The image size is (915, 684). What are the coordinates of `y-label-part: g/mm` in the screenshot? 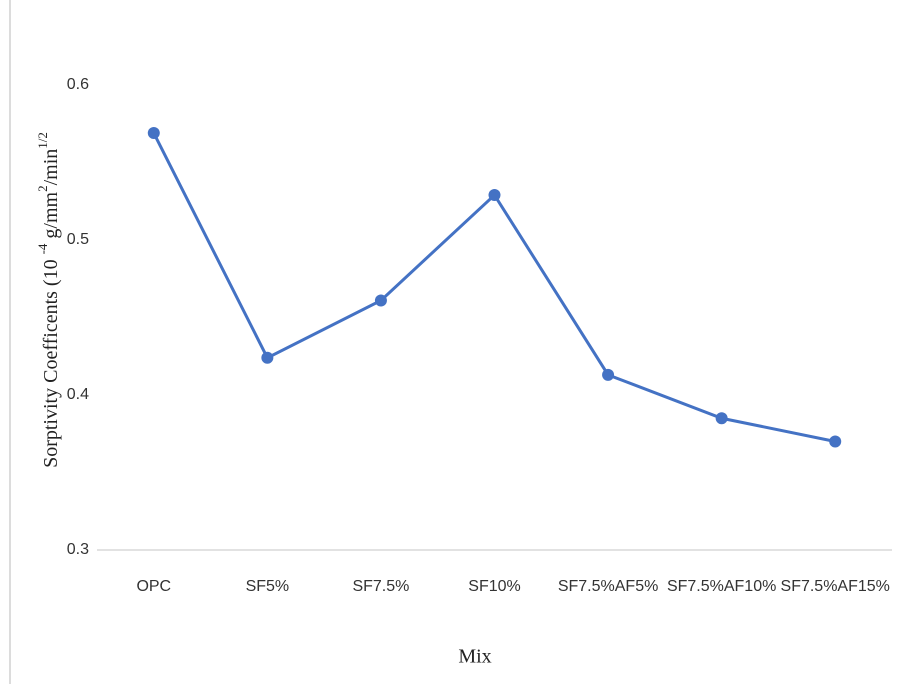 It's located at (51, 217).